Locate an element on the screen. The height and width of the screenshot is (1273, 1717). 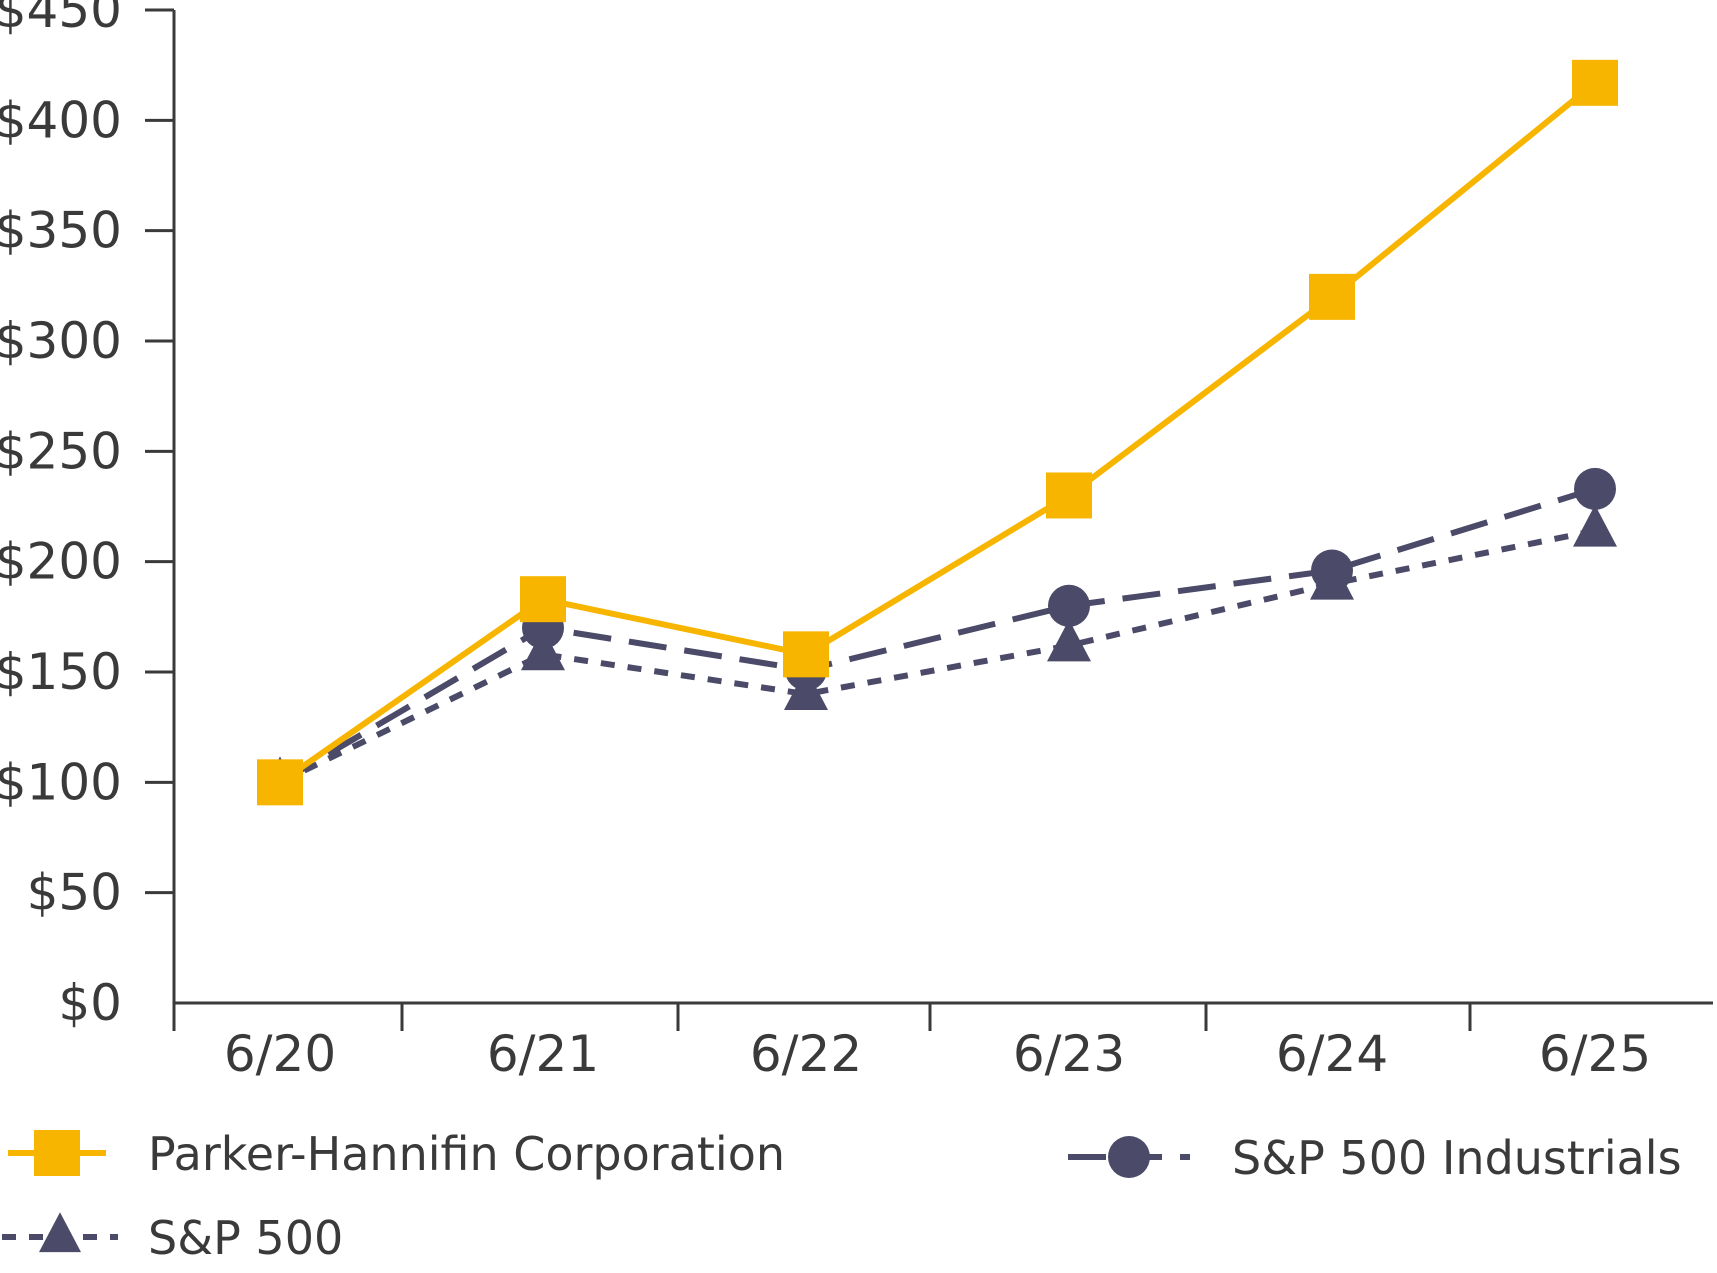
y-tick-label: $0 is located at coordinates (90, 1003).